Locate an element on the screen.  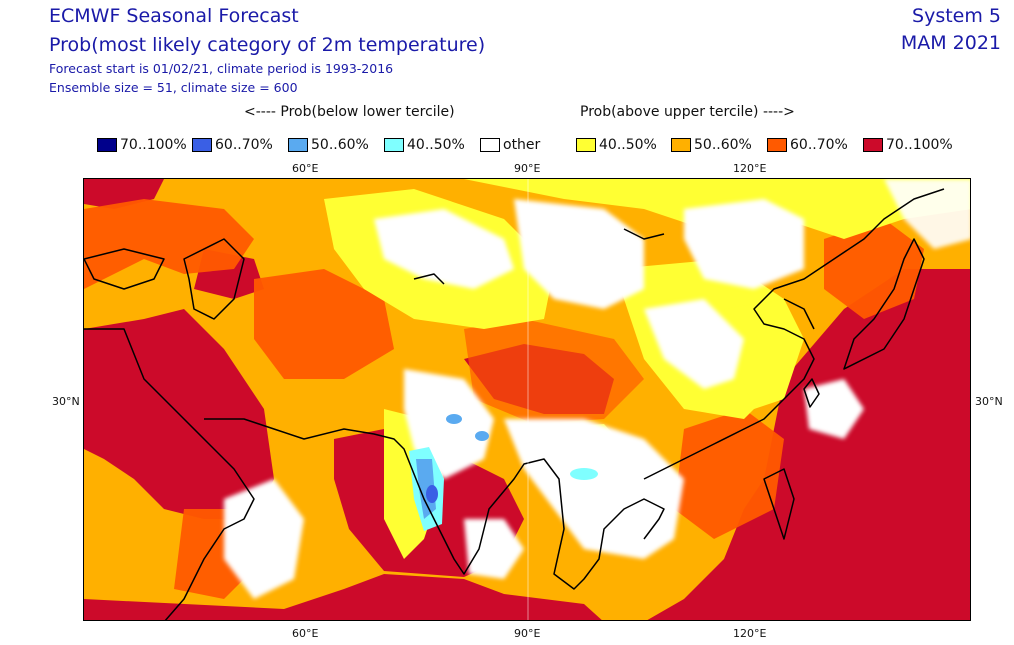
below-tercile-caption: <---- Prob(below lower tercile) is located at coordinates (349, 112).